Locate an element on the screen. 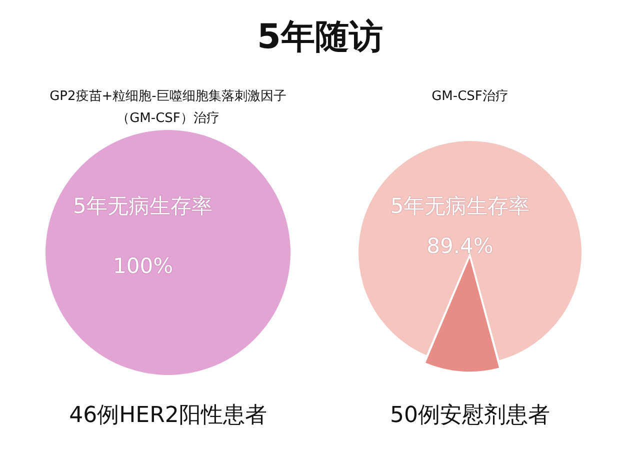  text: 46例HER2阳性患者 is located at coordinates (168, 416).